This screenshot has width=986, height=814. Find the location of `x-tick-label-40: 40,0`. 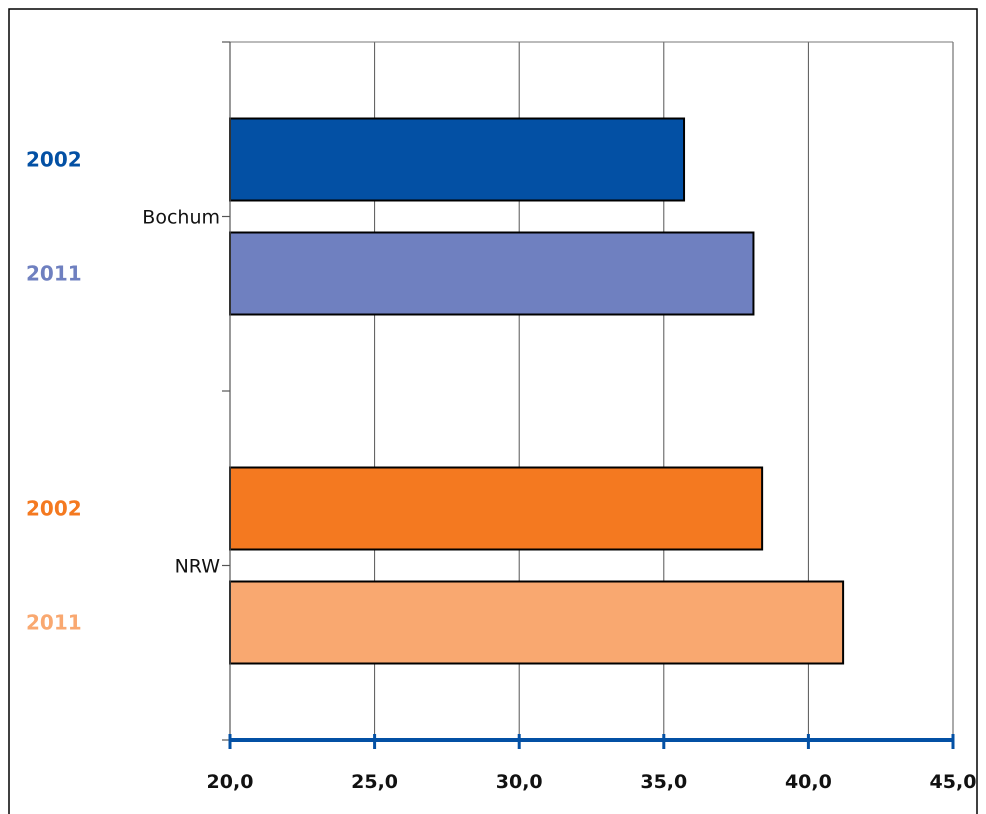

x-tick-label-40: 40,0 is located at coordinates (808, 782).